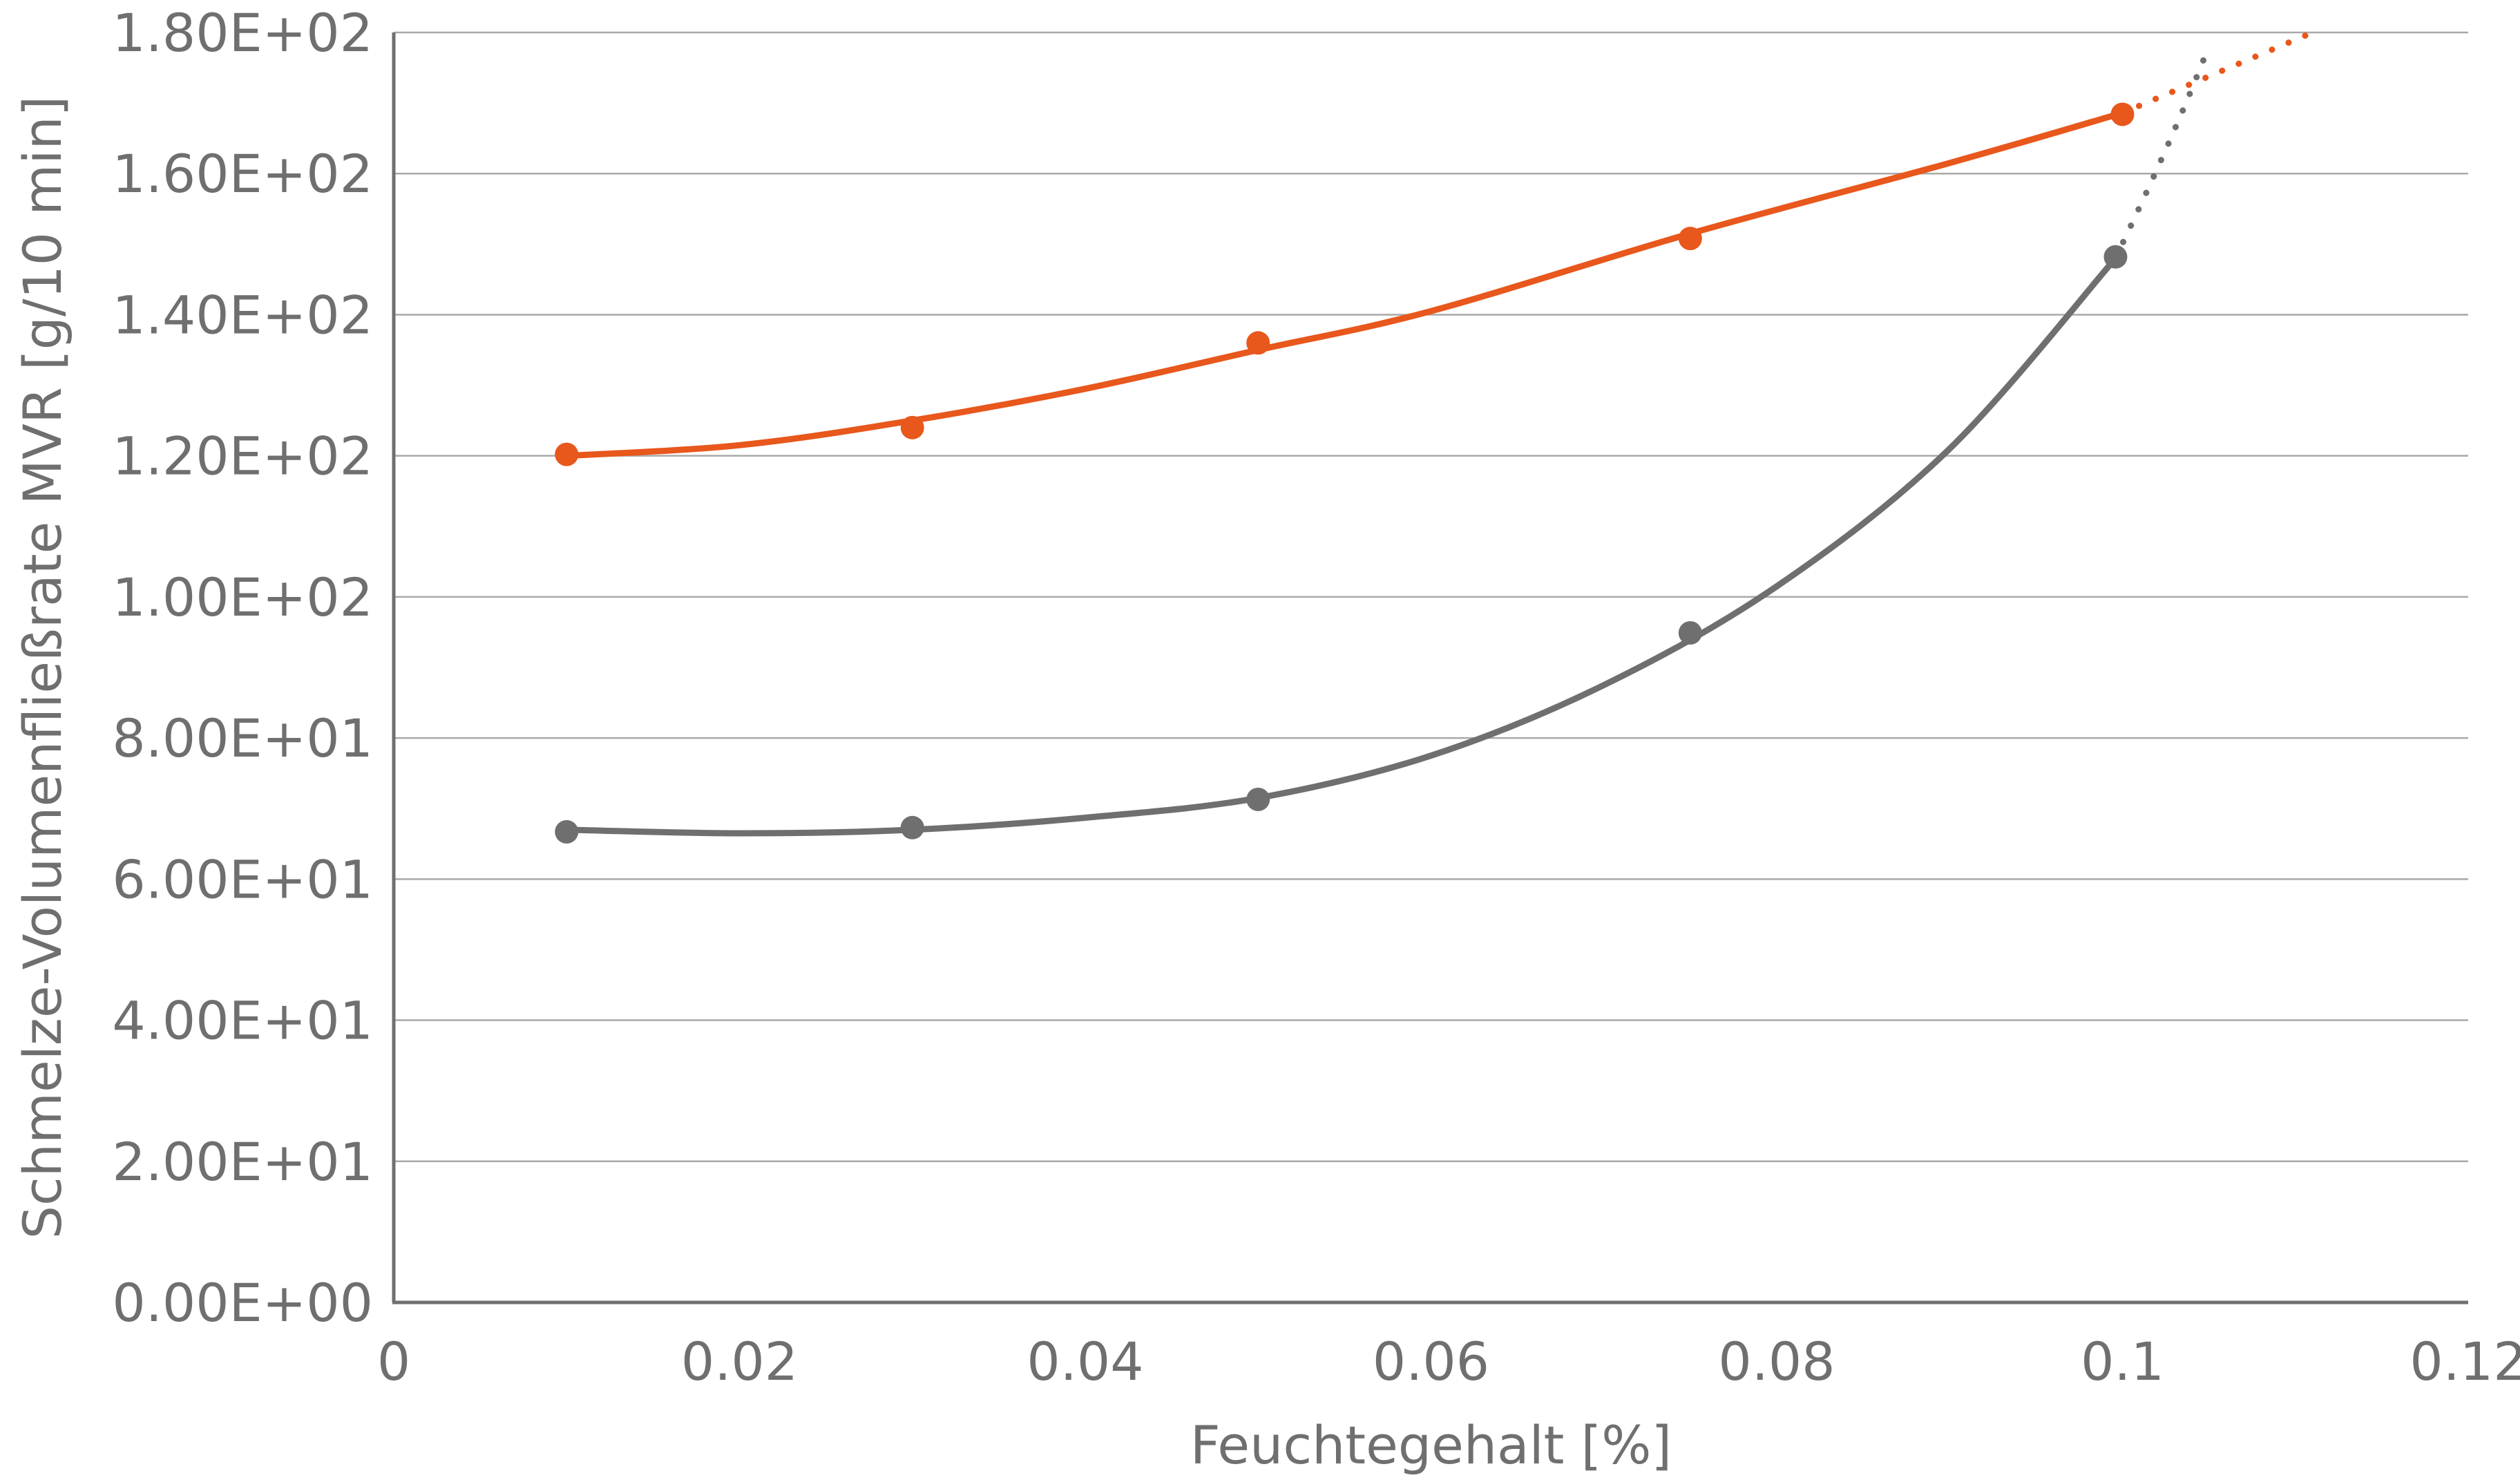 The image size is (2520, 1480). I want to click on x-tick-label: 0.08, so click(1776, 1361).